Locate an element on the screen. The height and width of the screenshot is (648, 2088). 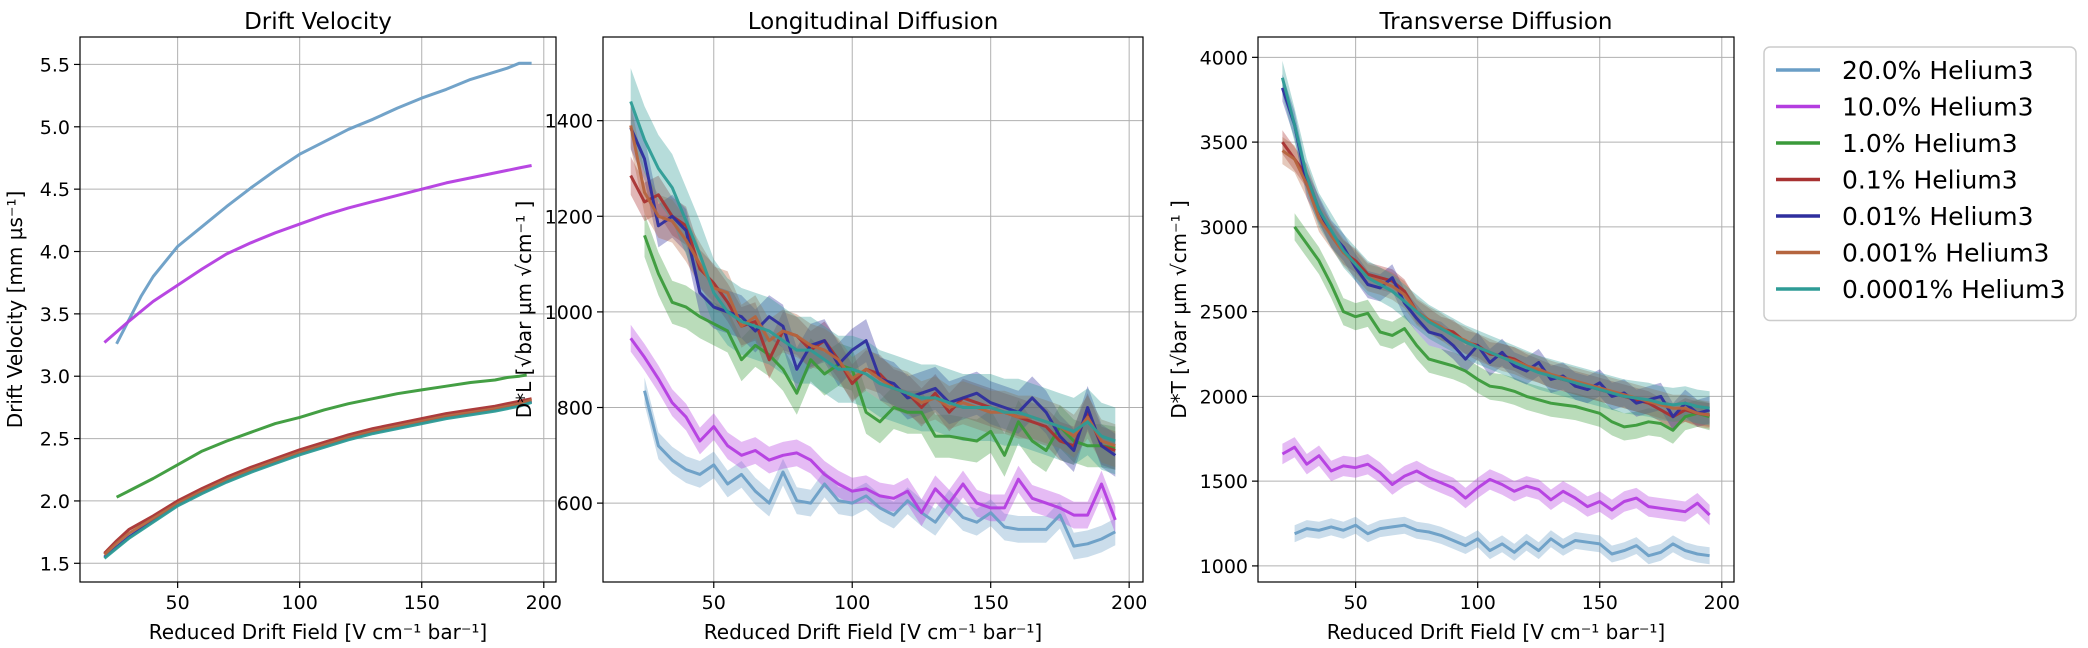
band-0-1-helium3 is located at coordinates (873, 313).